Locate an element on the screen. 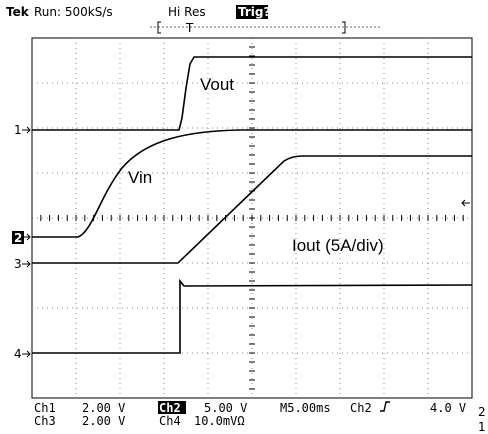  ch3-marker: 3 is located at coordinates (18, 264).